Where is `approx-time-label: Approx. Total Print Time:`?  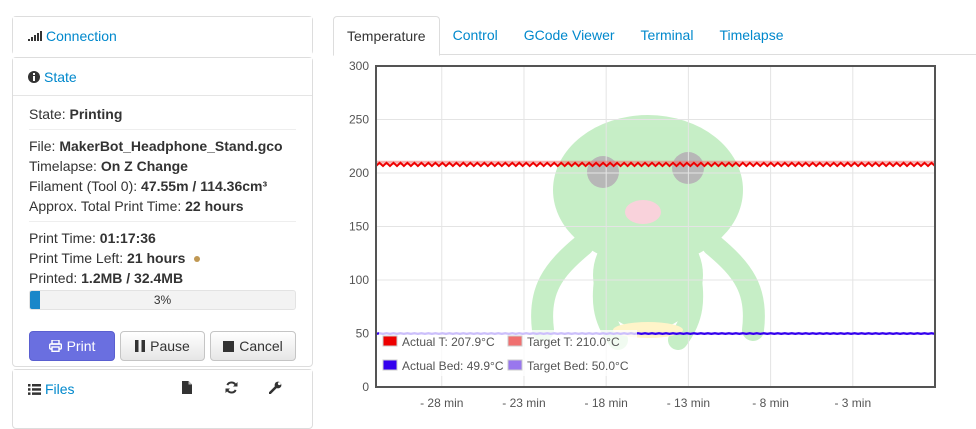
approx-time-label: Approx. Total Print Time: is located at coordinates (105, 206).